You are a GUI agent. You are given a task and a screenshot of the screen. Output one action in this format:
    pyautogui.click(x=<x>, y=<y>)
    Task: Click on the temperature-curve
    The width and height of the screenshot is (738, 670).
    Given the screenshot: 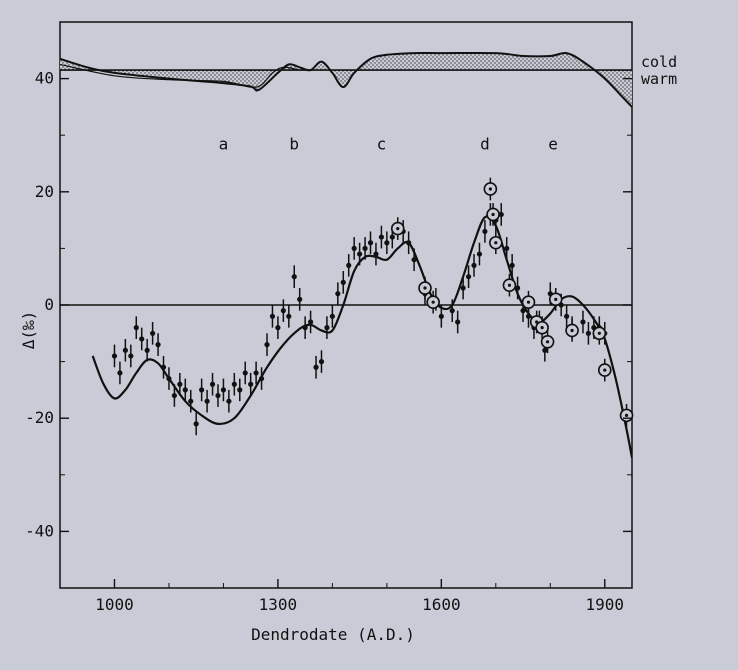 What is the action you would take?
    pyautogui.click(x=346, y=79)
    